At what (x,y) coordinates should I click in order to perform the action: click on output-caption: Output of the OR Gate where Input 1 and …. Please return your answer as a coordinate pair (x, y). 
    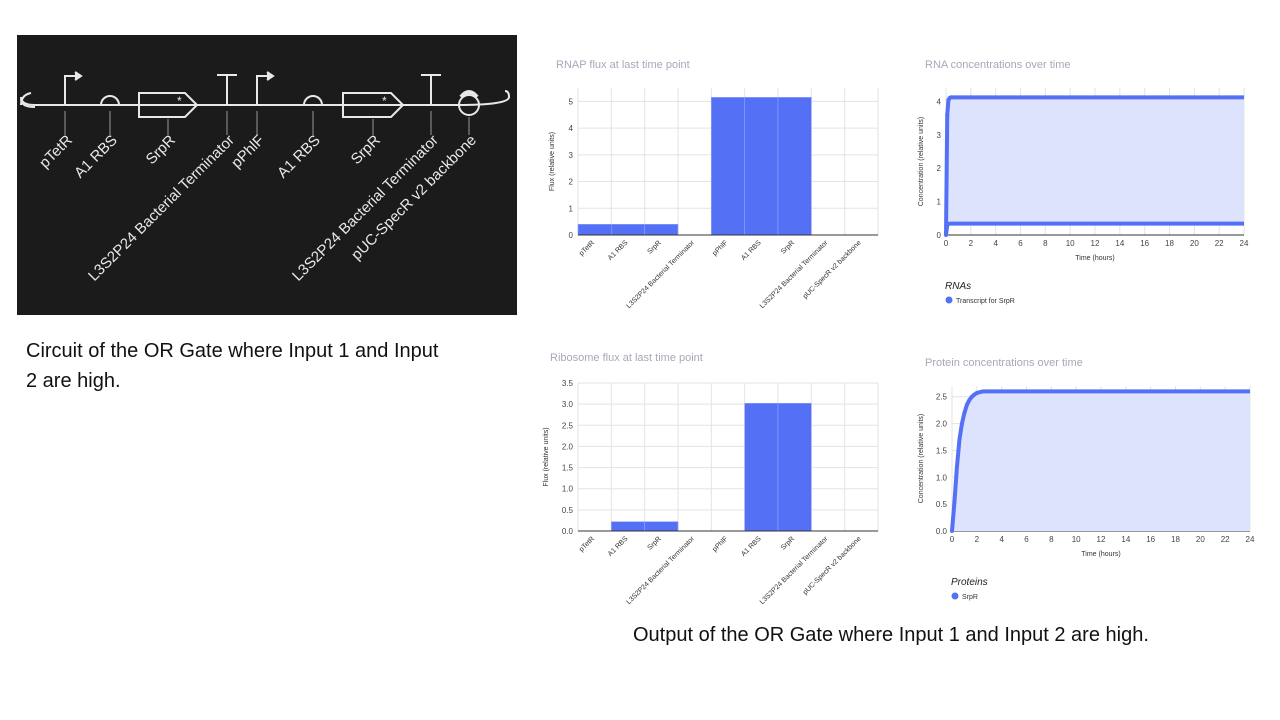
    Looking at the image, I should click on (891, 635).